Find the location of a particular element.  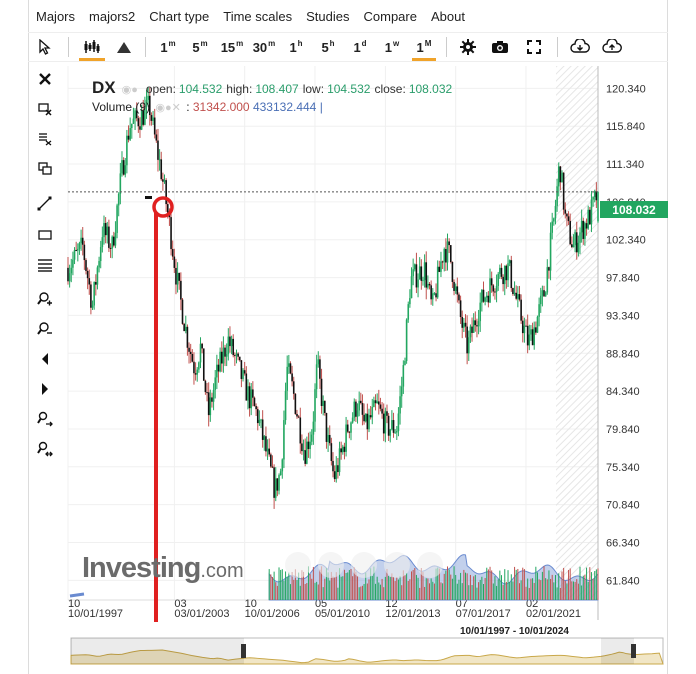

eye-icon: ◉● is located at coordinates (129, 90).